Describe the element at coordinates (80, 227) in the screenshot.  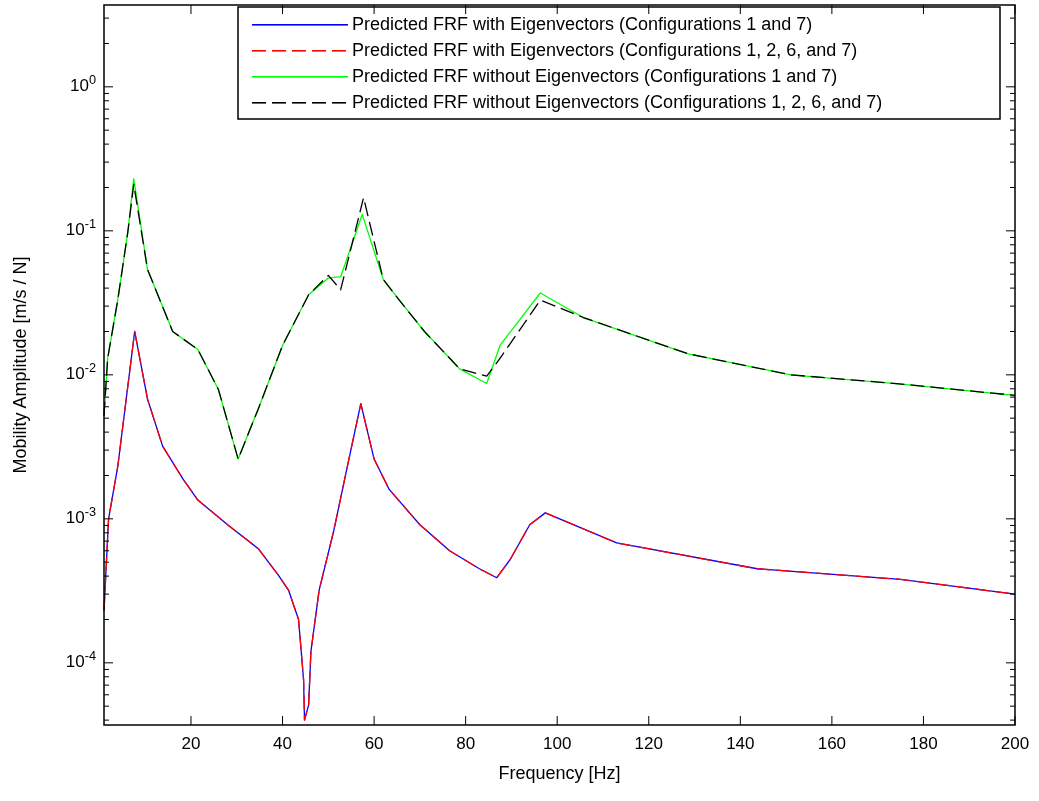
I see `y-tick-label: 10$^{-1}$` at that location.